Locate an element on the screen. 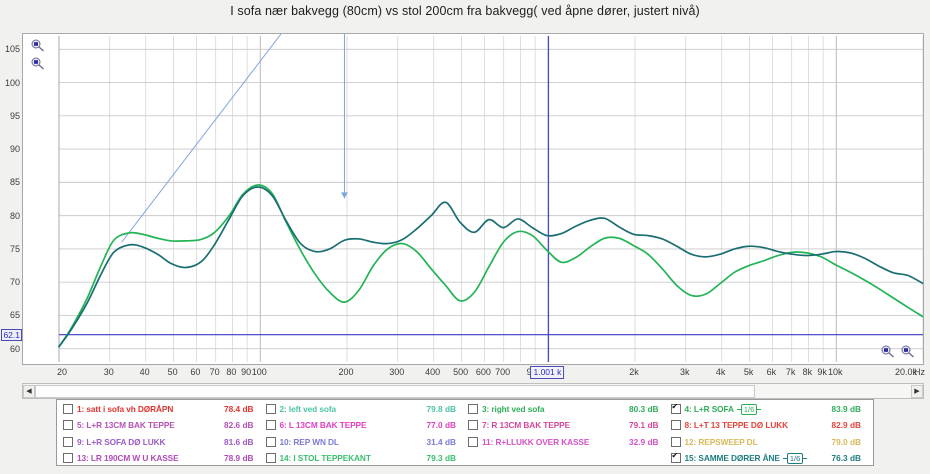 This screenshot has height=474, width=930. legend-empty-cell is located at coordinates (567, 458).